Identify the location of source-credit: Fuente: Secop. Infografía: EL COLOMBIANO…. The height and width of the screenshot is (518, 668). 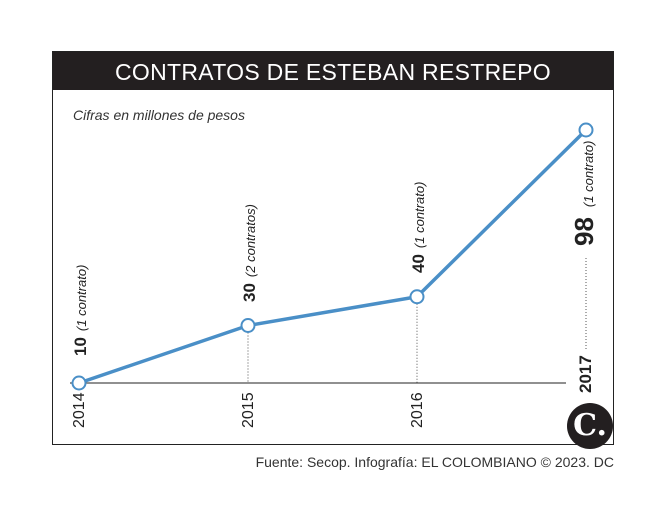
(434, 462).